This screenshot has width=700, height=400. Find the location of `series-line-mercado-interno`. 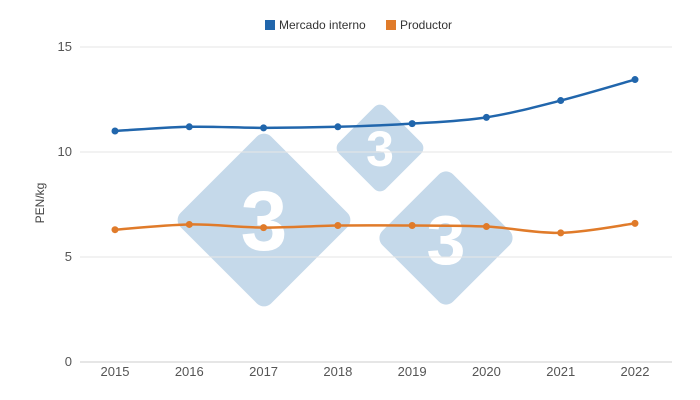

series-line-mercado-interno is located at coordinates (375, 105).